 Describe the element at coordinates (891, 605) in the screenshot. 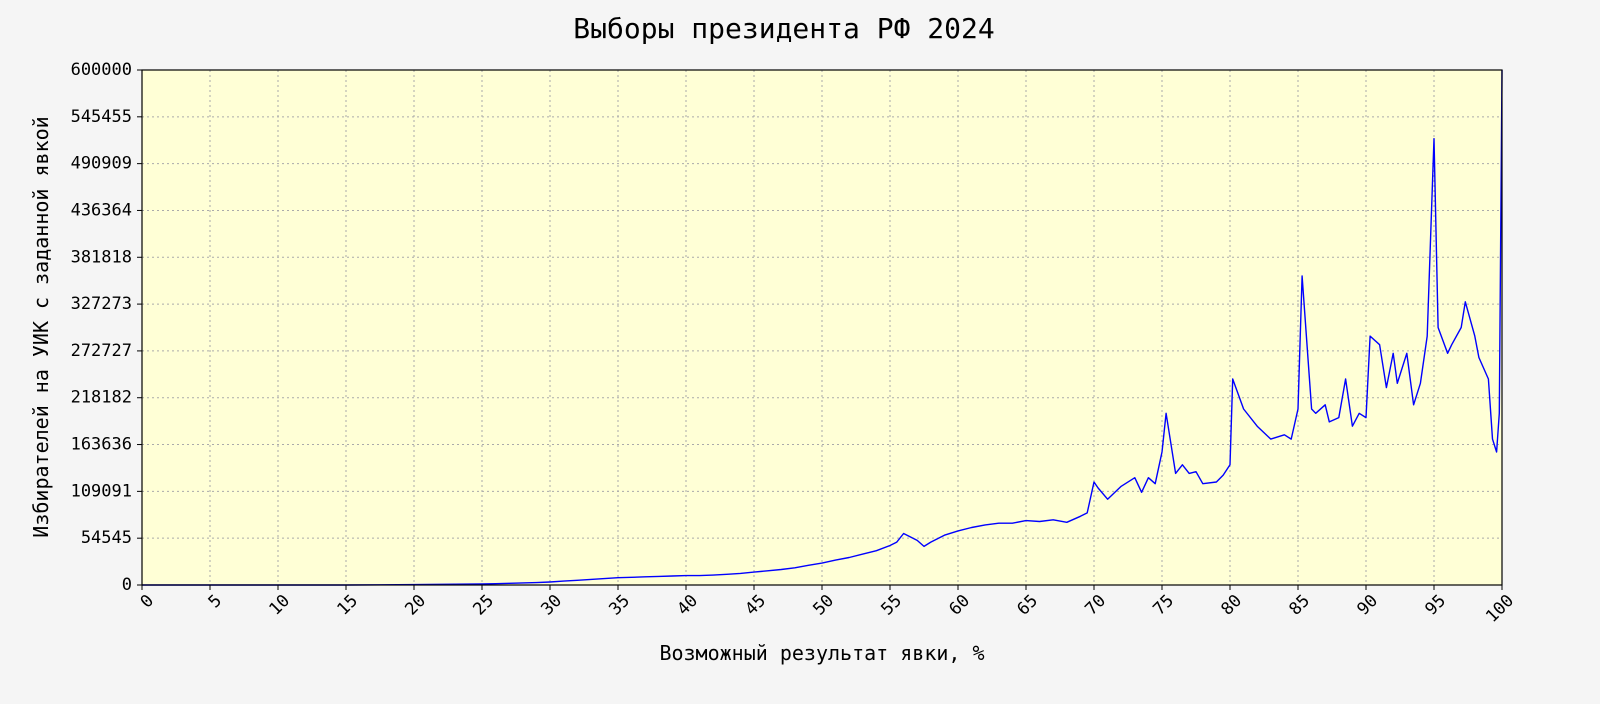

I see `x-tick-label: 55` at that location.